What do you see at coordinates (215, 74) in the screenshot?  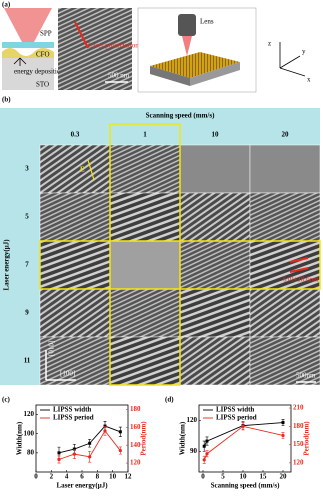 I see `sample-front` at bounding box center [215, 74].